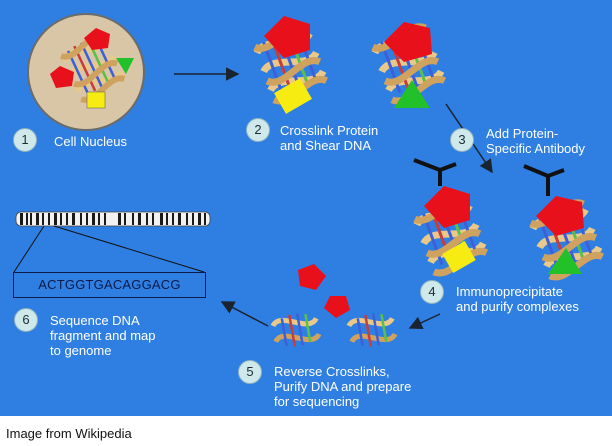  I want to click on image-credit-caption: Image from Wikipedia, so click(69, 433).